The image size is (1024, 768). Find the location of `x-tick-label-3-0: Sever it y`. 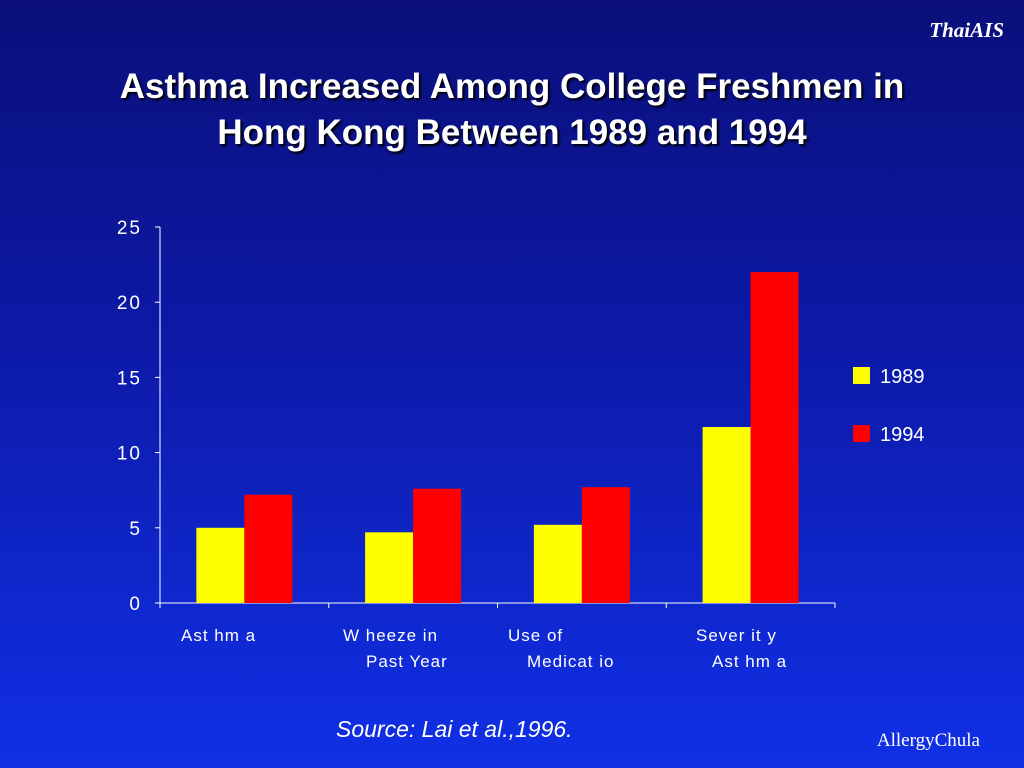

x-tick-label-3-0: Sever it y is located at coordinates (736, 635).